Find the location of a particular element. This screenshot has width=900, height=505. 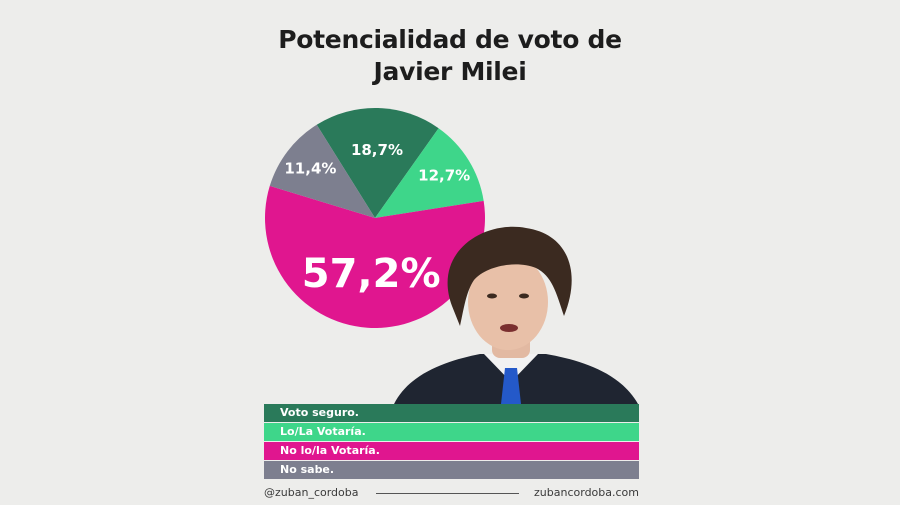

legend-item-no-lo-la-votaria: No lo/la Votaría. is located at coordinates (451, 451).